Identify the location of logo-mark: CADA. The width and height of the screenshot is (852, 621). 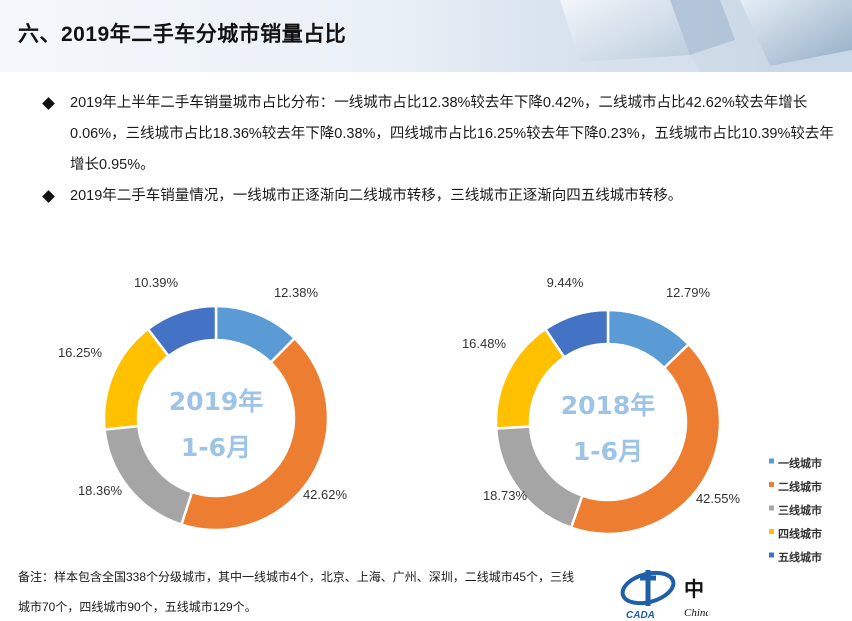
(640, 615).